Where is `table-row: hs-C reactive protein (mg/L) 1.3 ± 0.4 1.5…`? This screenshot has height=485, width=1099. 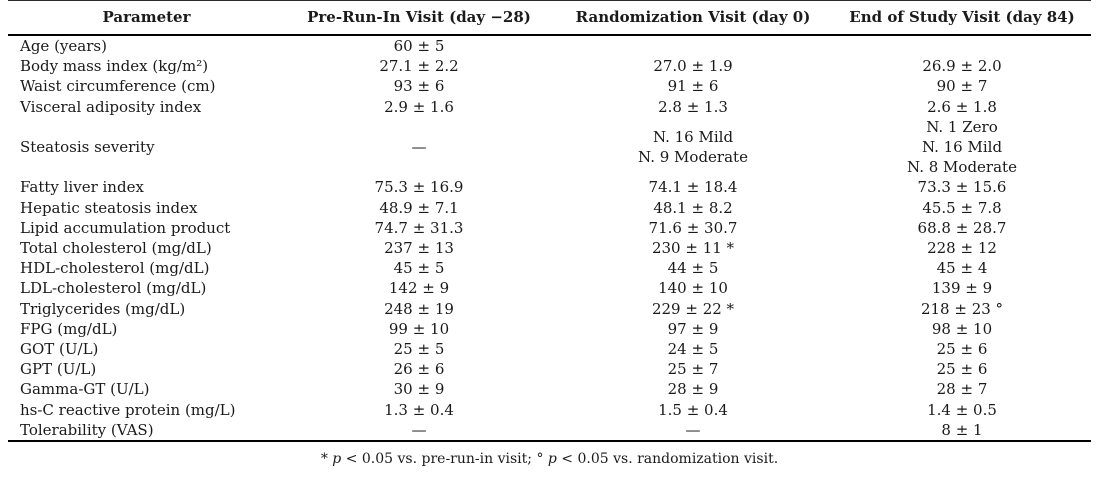
table-row: hs-C reactive protein (mg/L) 1.3 ± 0.4 1.5… is located at coordinates (549, 410).